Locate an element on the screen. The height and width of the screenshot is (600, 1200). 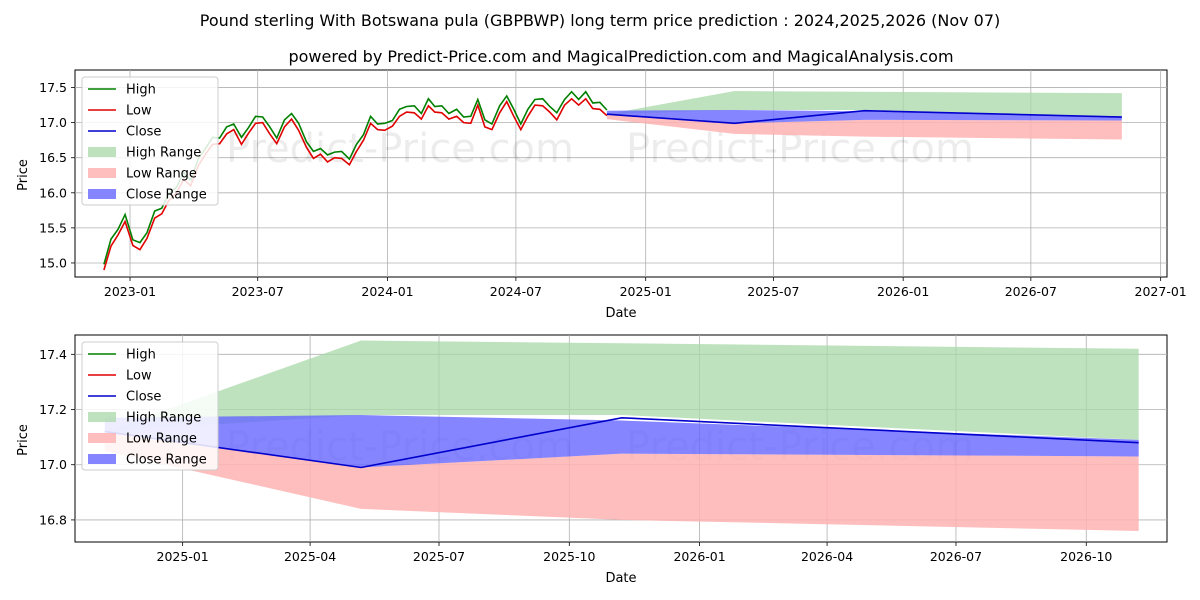
y-axis-bottom: 16.8 17.0 17.2 17.4 is located at coordinates (57, 437).